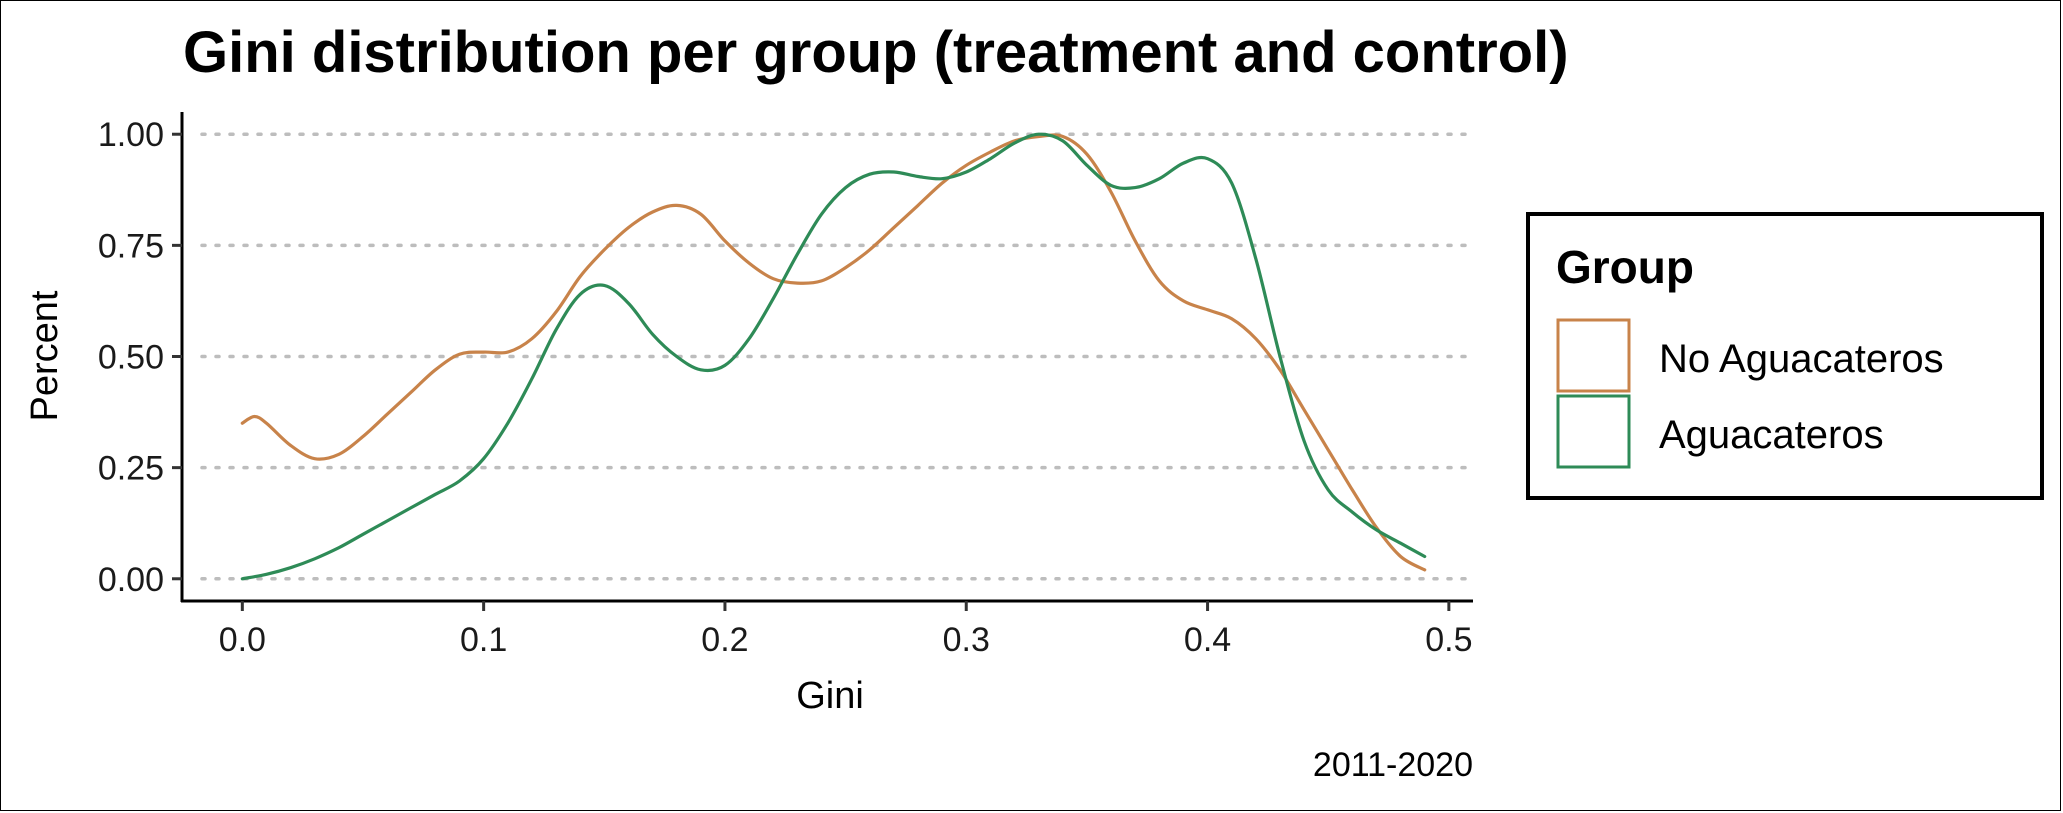 Image resolution: width=2063 pixels, height=813 pixels. I want to click on y-tick-label: 0.25, so click(131, 469).